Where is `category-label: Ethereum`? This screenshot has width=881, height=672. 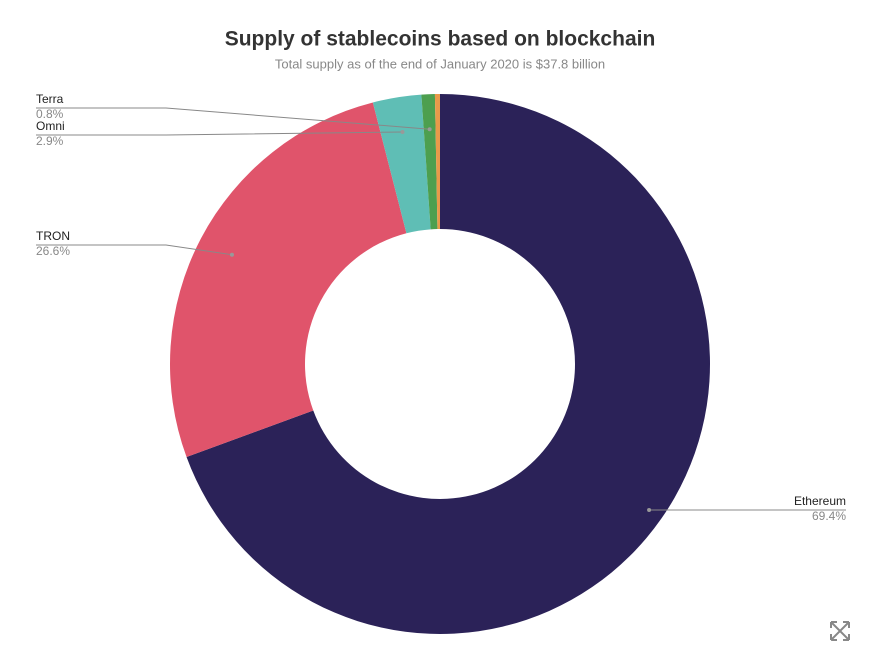
category-label: Ethereum is located at coordinates (820, 501).